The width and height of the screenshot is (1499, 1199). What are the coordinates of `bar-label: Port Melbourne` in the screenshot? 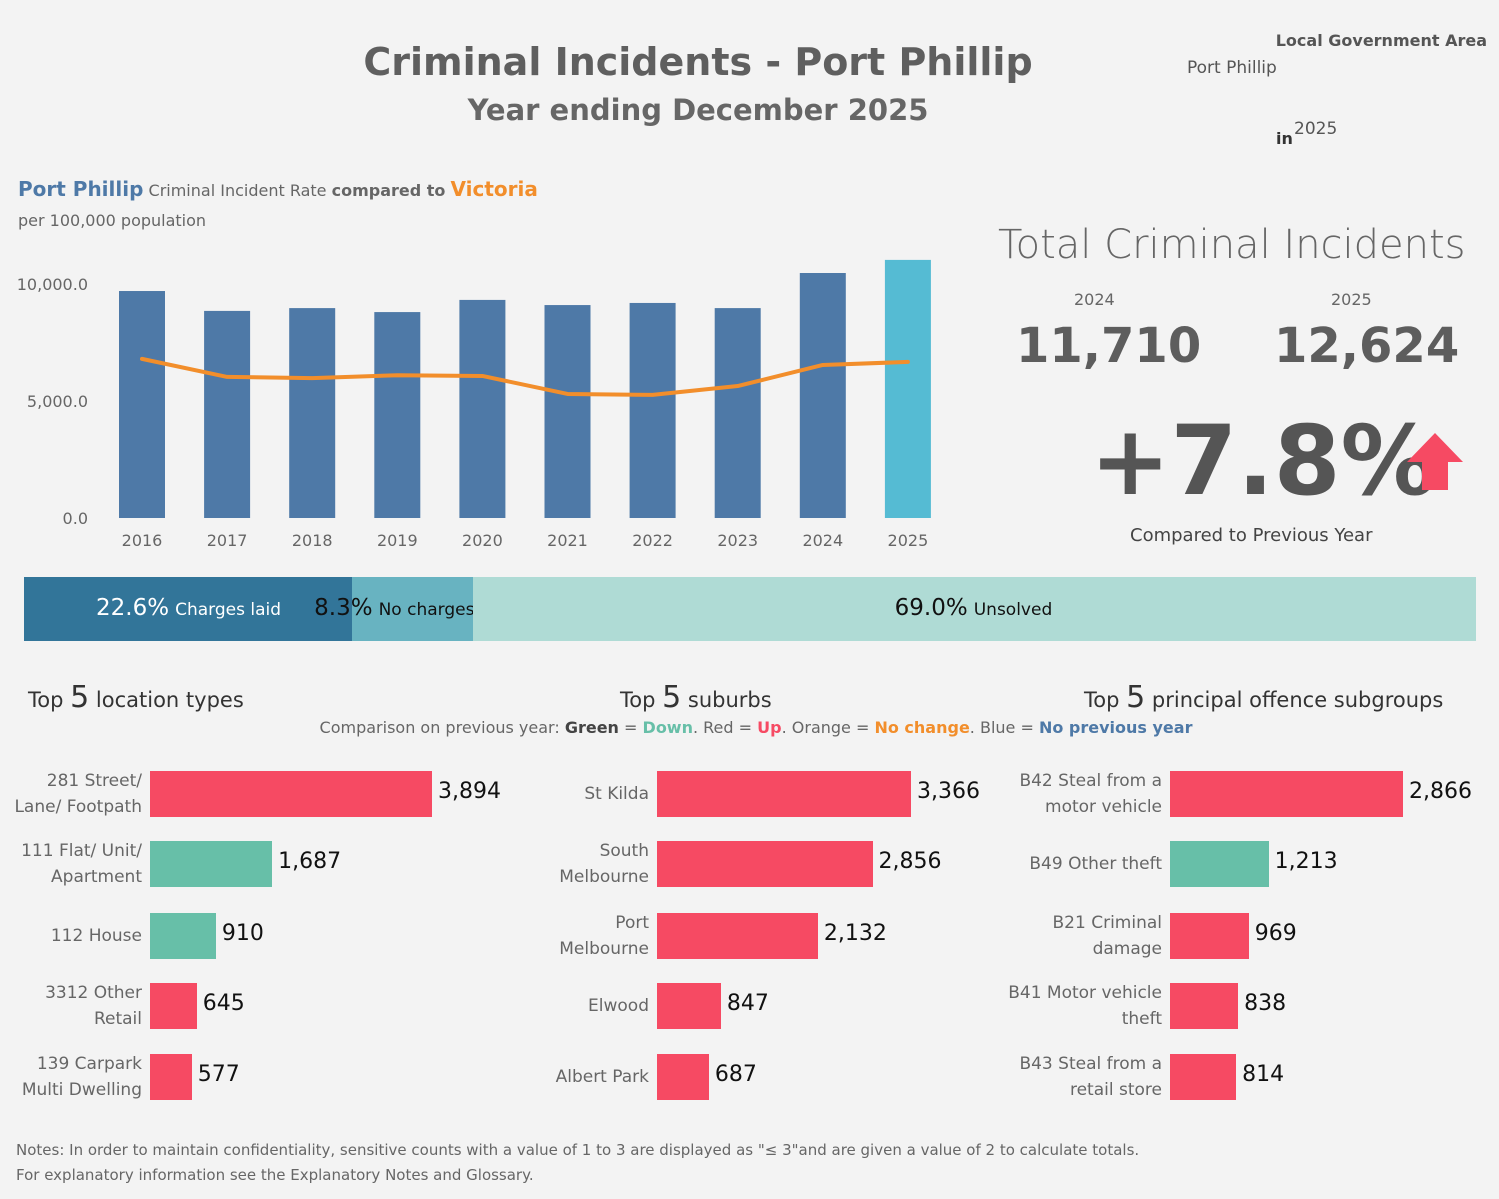 It's located at (604, 936).